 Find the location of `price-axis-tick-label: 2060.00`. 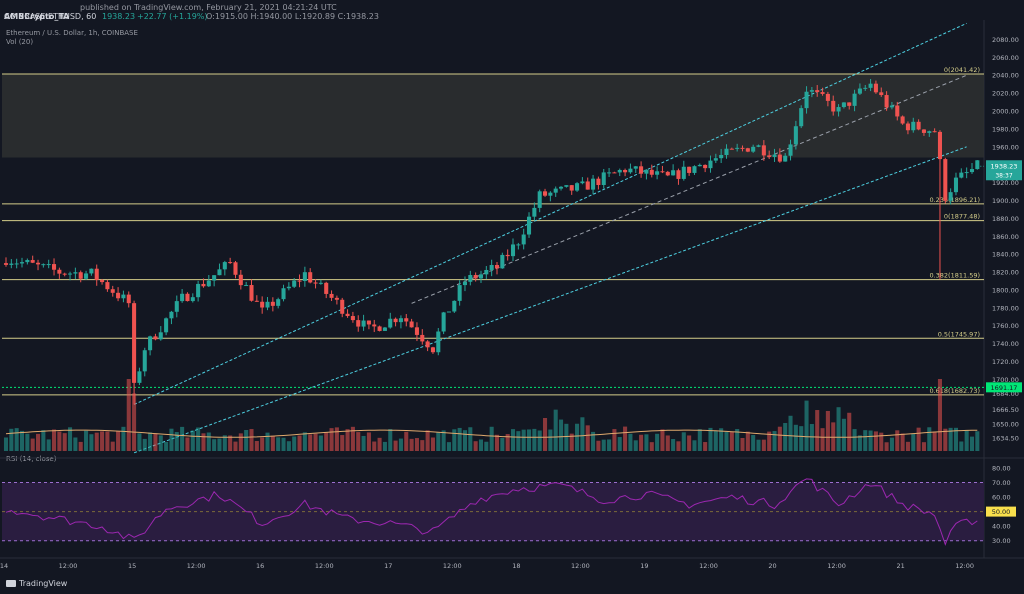

price-axis-tick-label: 2060.00 is located at coordinates (1005, 58).